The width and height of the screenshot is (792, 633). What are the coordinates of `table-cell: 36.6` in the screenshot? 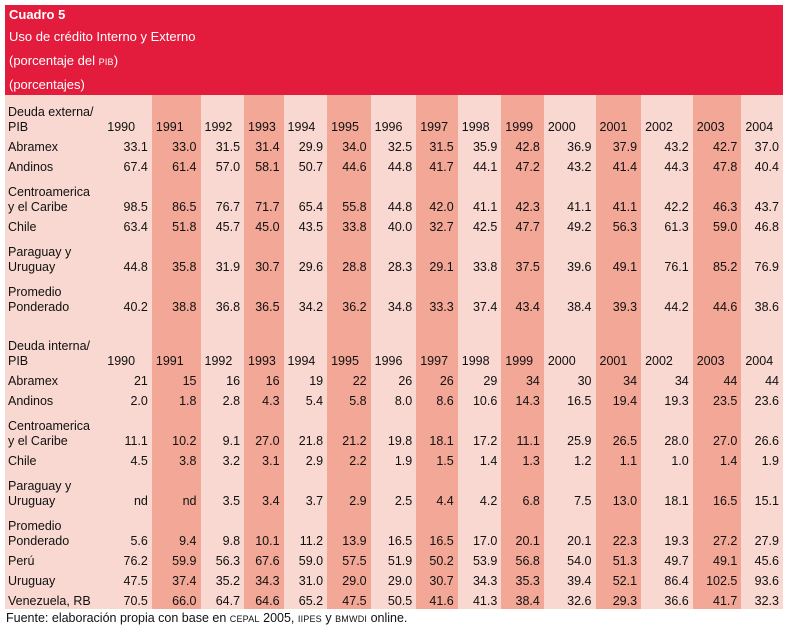 It's located at (667, 599).